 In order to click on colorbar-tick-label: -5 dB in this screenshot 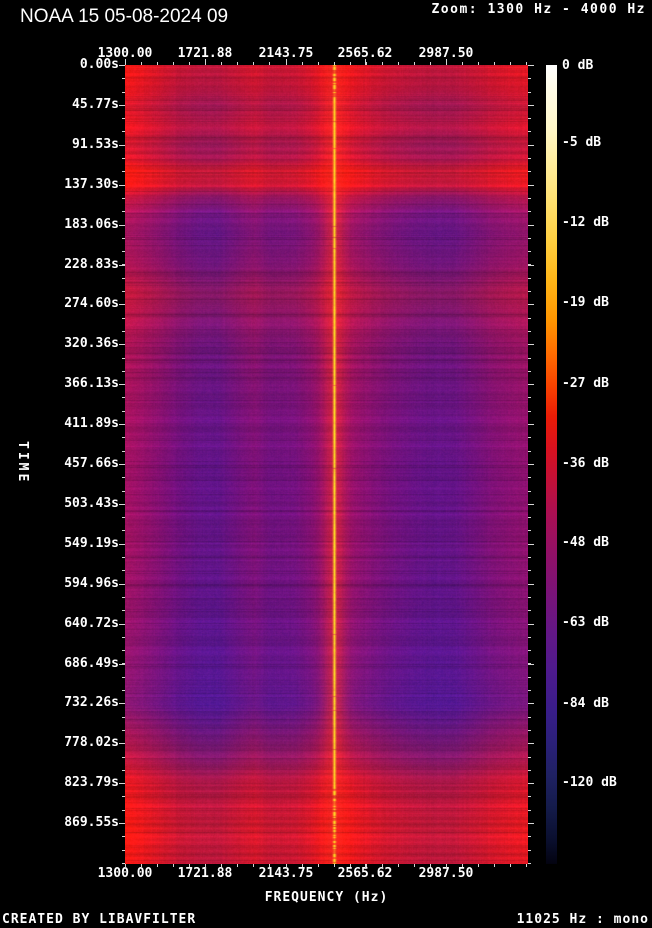, I will do `click(582, 142)`.